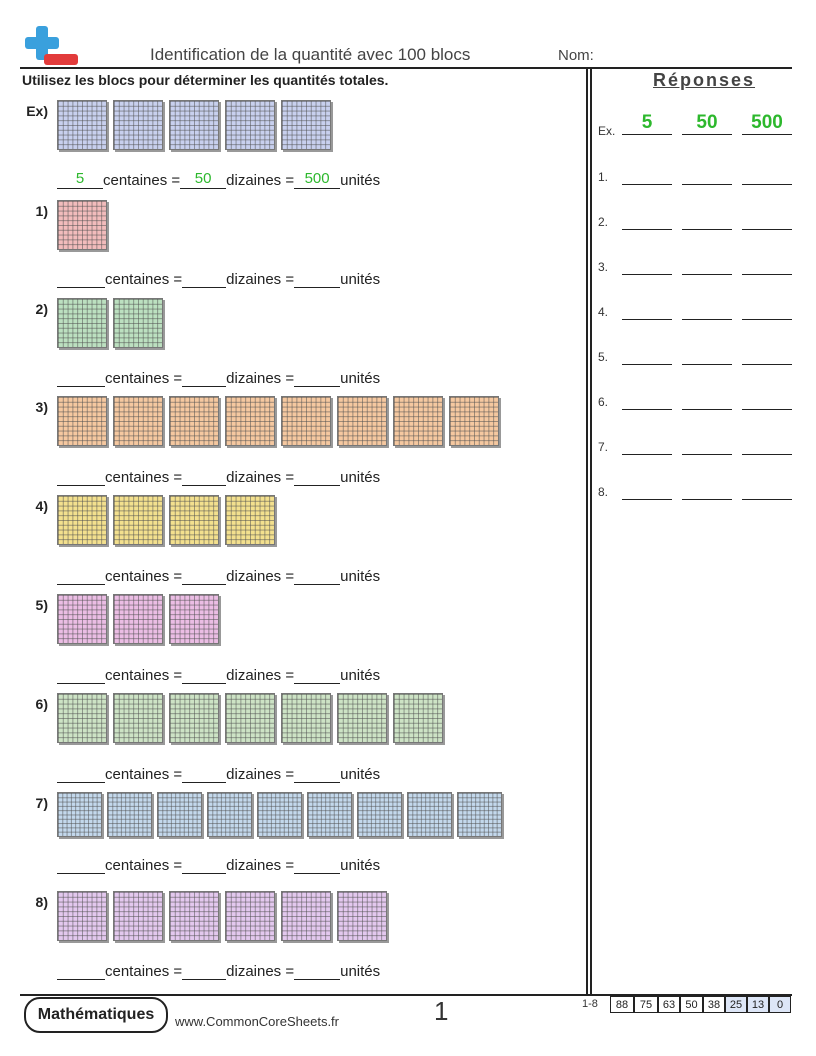  I want to click on answer-row-label: 5., so click(603, 357).